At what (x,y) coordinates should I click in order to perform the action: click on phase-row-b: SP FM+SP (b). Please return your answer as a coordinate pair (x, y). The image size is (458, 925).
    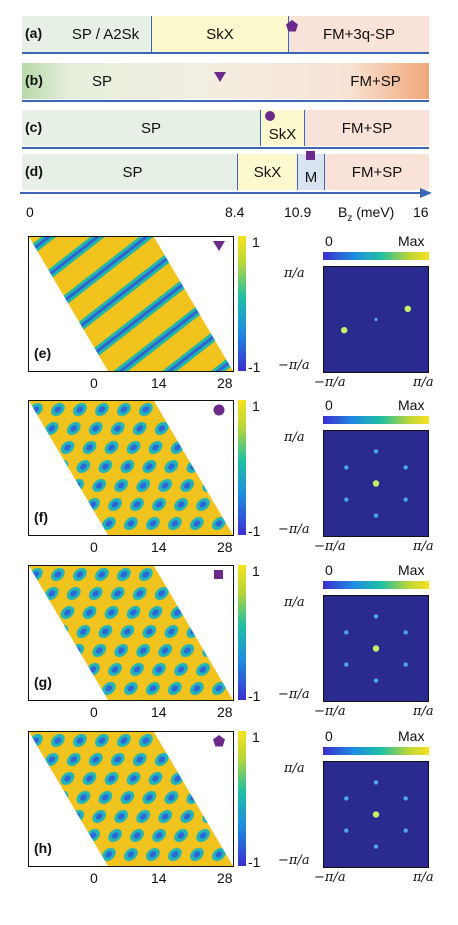
    Looking at the image, I should click on (225, 81).